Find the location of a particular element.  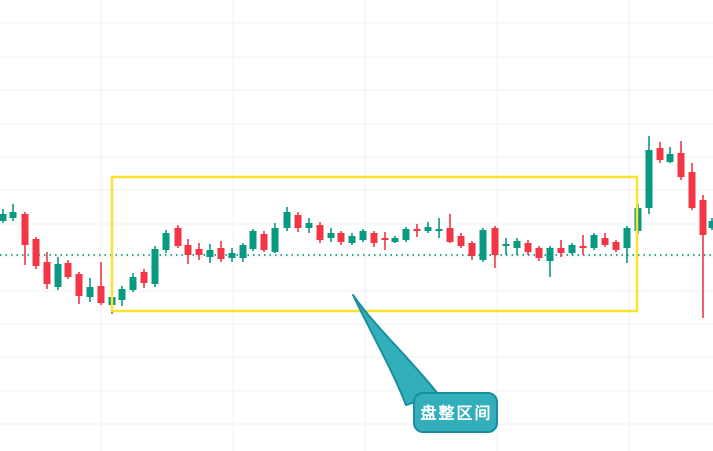

callout-bubble is located at coordinates (455, 412).